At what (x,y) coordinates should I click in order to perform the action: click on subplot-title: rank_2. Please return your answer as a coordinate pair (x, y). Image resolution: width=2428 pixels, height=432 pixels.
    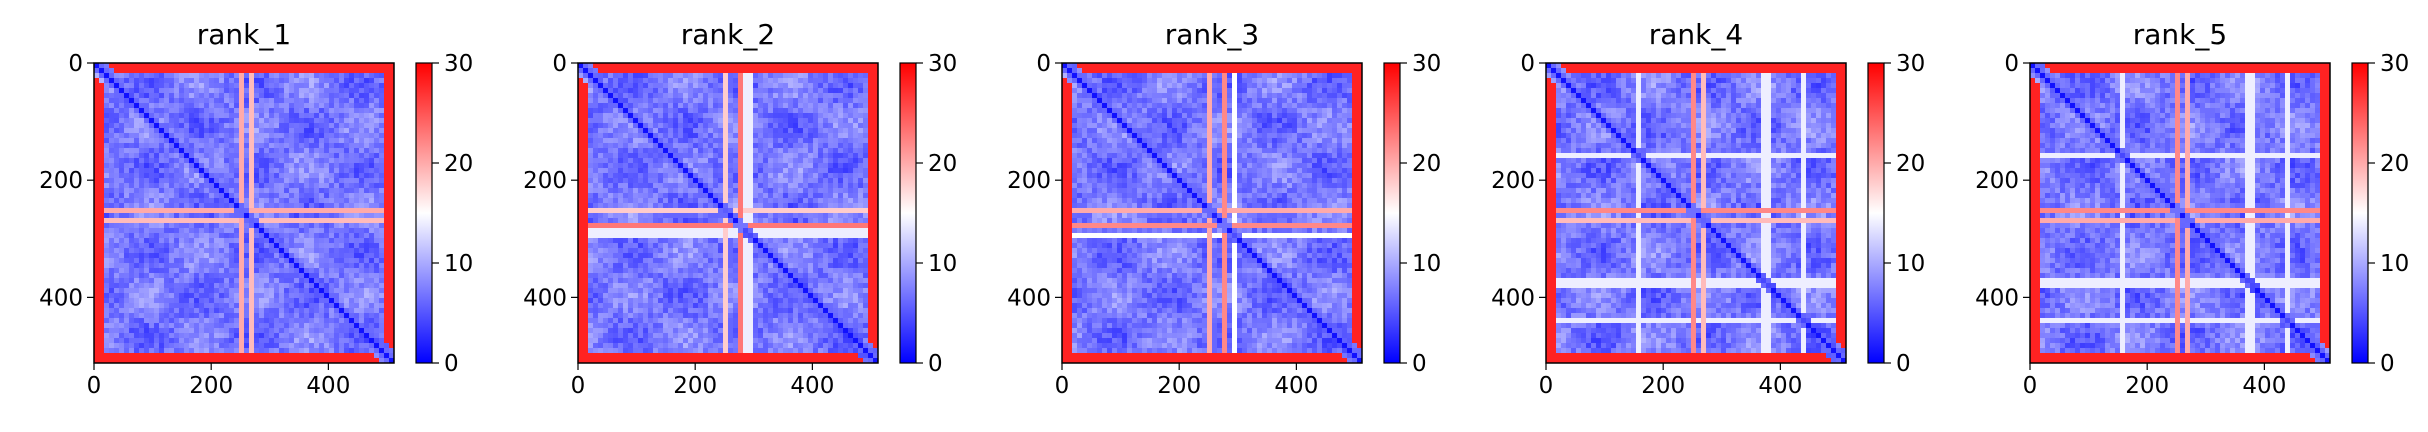
    Looking at the image, I should click on (728, 34).